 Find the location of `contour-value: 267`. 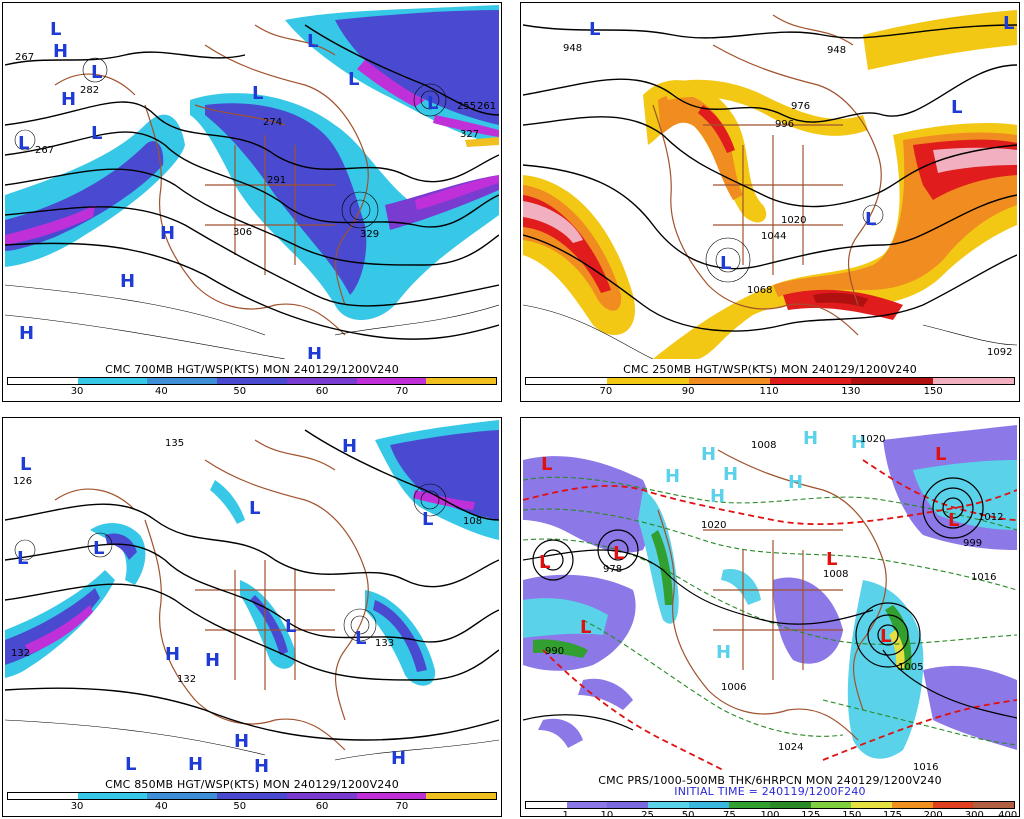

contour-value: 267 is located at coordinates (44, 150).